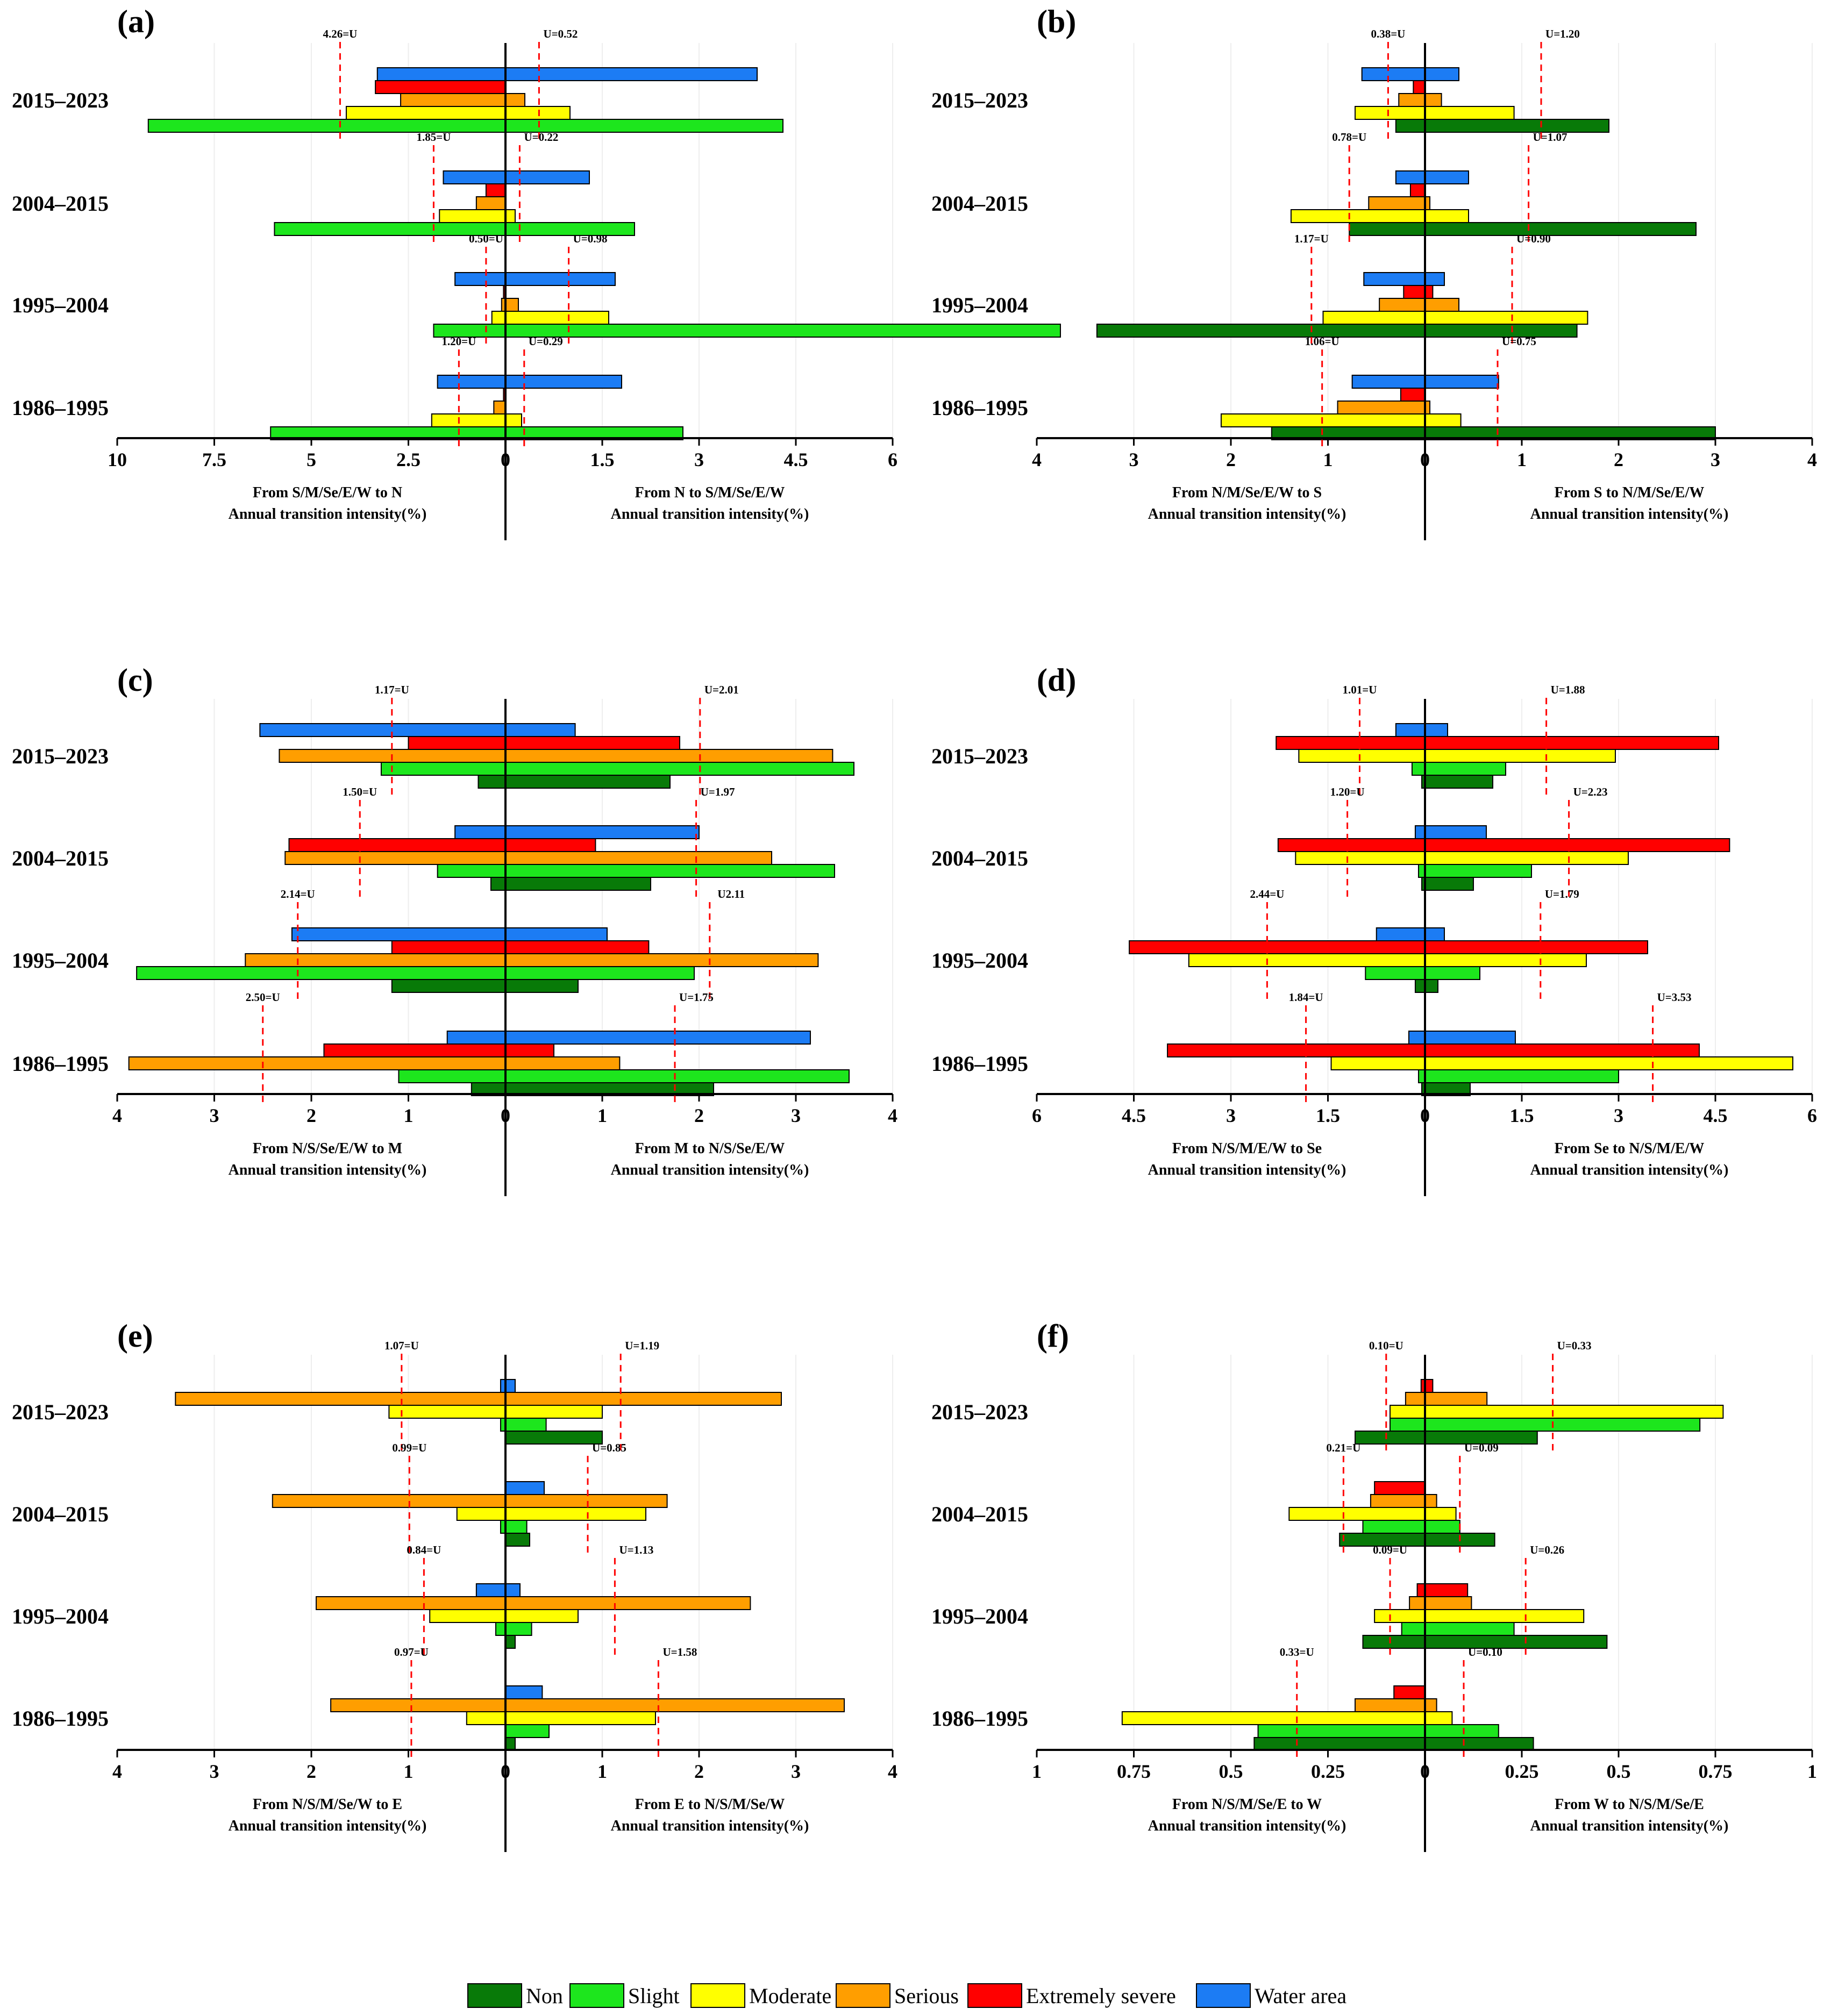 The width and height of the screenshot is (1824, 2016). Describe the element at coordinates (1247, 1804) in the screenshot. I see `left-caption-line-1: From N/S/M/Se/E to W` at that location.